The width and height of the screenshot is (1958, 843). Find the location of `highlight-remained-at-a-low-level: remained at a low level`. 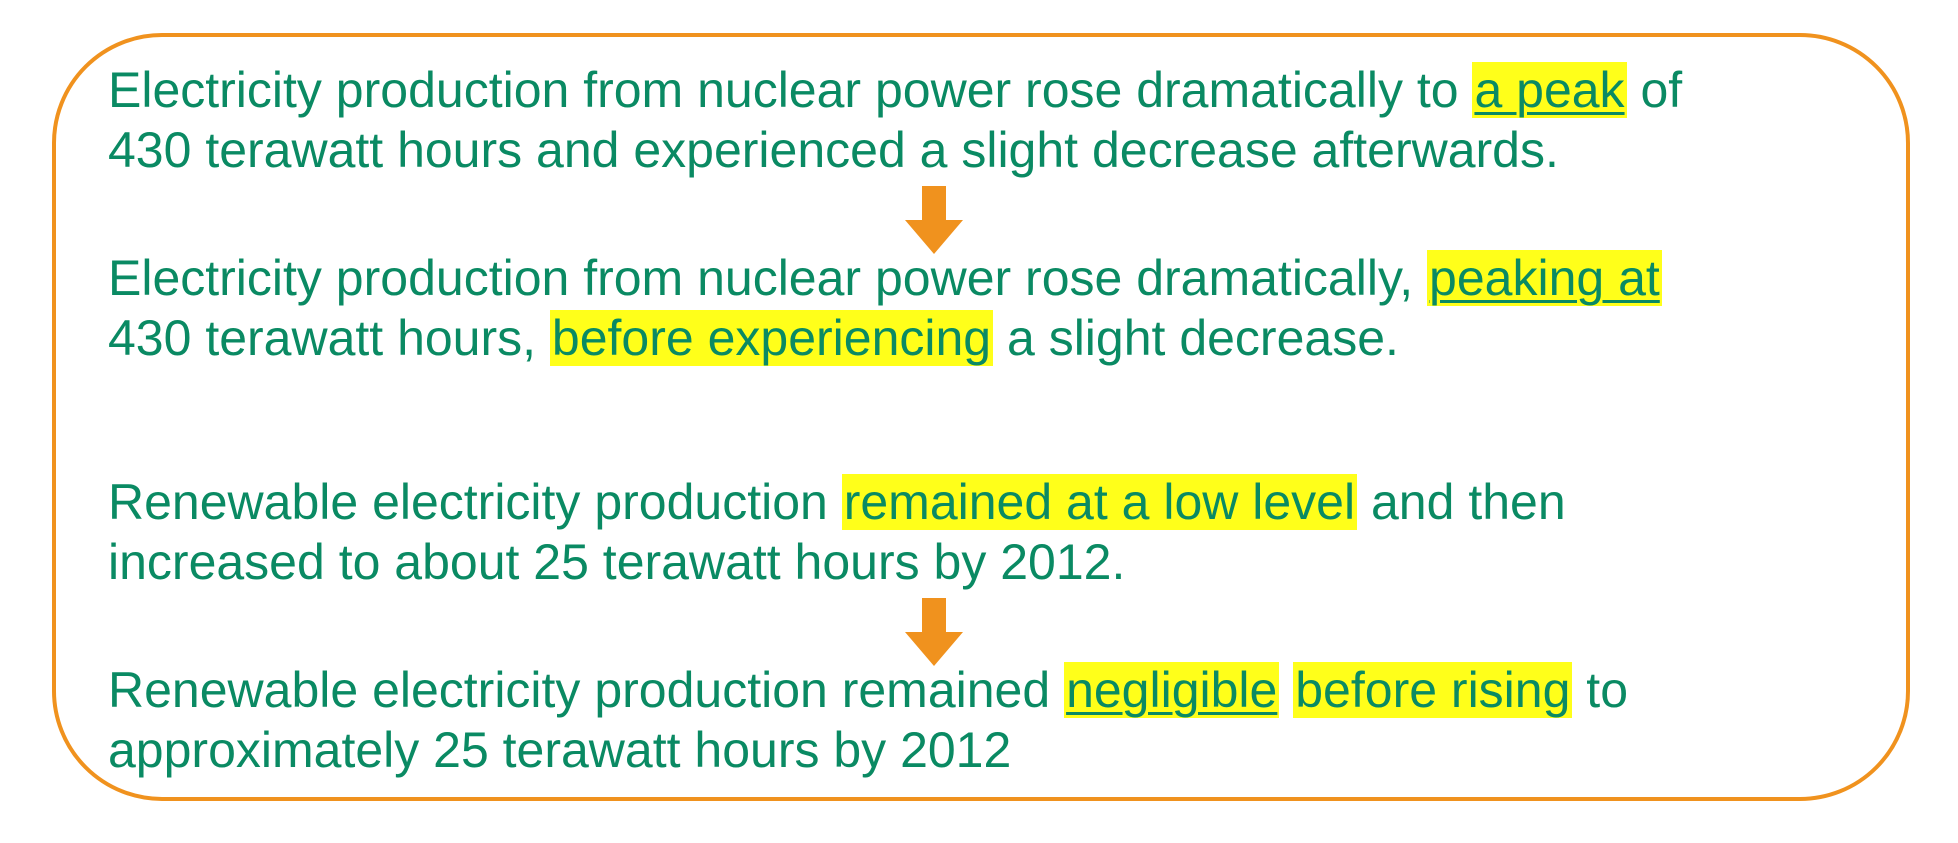

highlight-remained-at-a-low-level: remained at a low level is located at coordinates (1099, 502).